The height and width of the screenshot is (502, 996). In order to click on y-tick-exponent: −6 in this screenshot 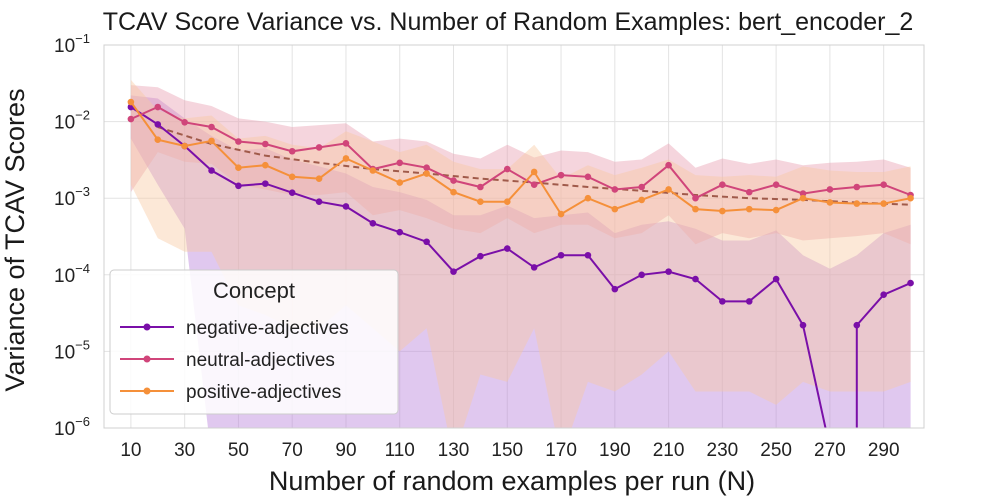, I will do `click(82, 421)`.